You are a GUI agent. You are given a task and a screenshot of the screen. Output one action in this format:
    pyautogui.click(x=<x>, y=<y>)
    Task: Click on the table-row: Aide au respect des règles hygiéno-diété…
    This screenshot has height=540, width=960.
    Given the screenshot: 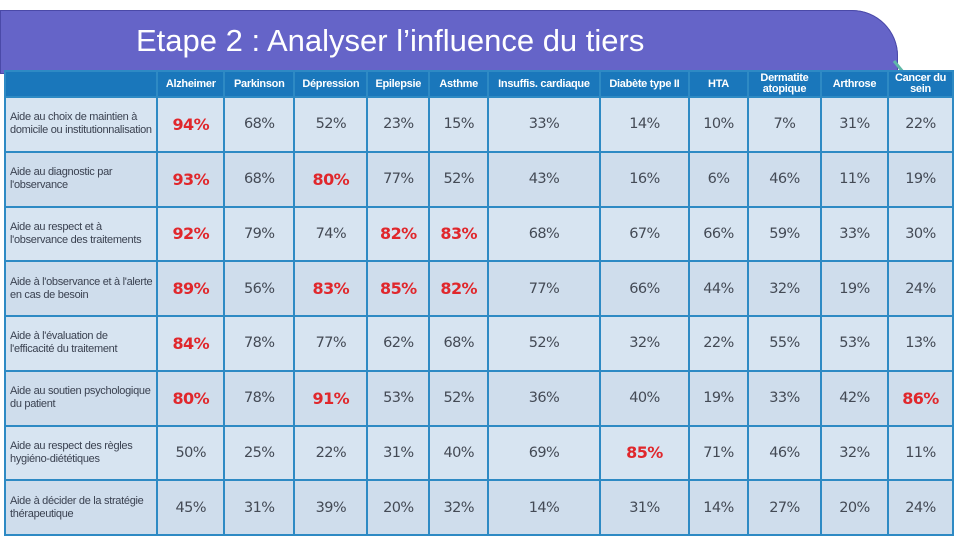 What is the action you would take?
    pyautogui.click(x=479, y=453)
    